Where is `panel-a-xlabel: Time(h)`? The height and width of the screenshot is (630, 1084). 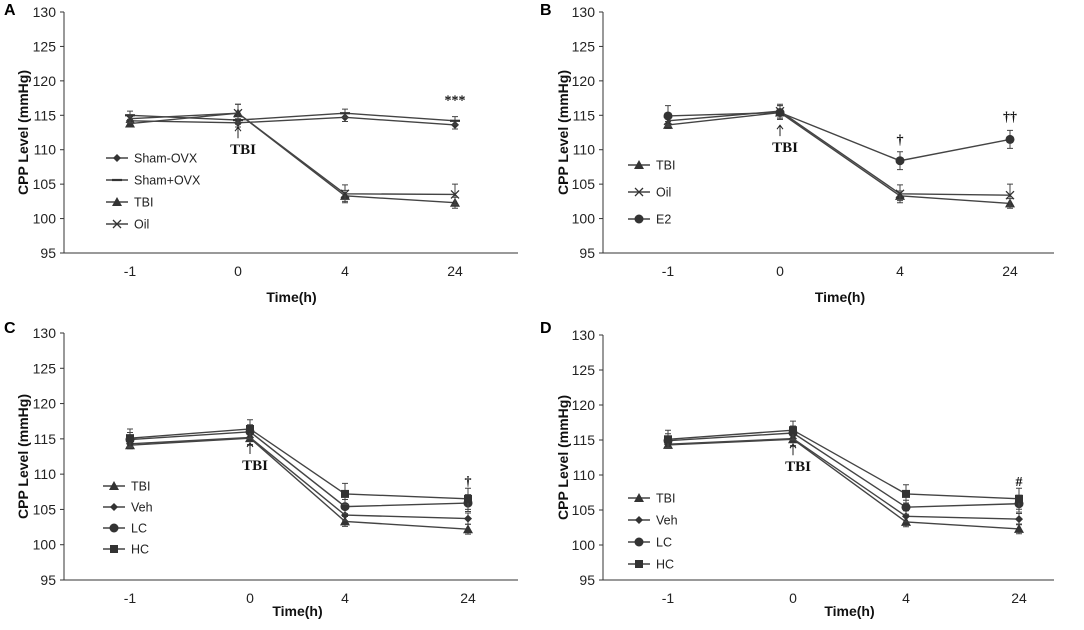
panel-a-xlabel: Time(h) is located at coordinates (291, 297).